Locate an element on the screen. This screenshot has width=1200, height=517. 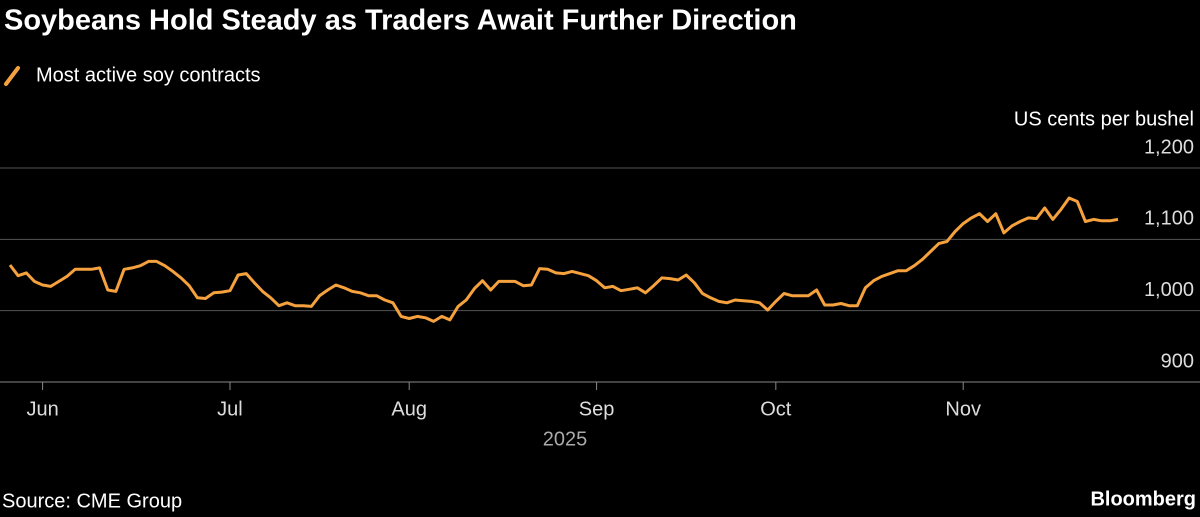
x-tick-label: Sep is located at coordinates (597, 409).